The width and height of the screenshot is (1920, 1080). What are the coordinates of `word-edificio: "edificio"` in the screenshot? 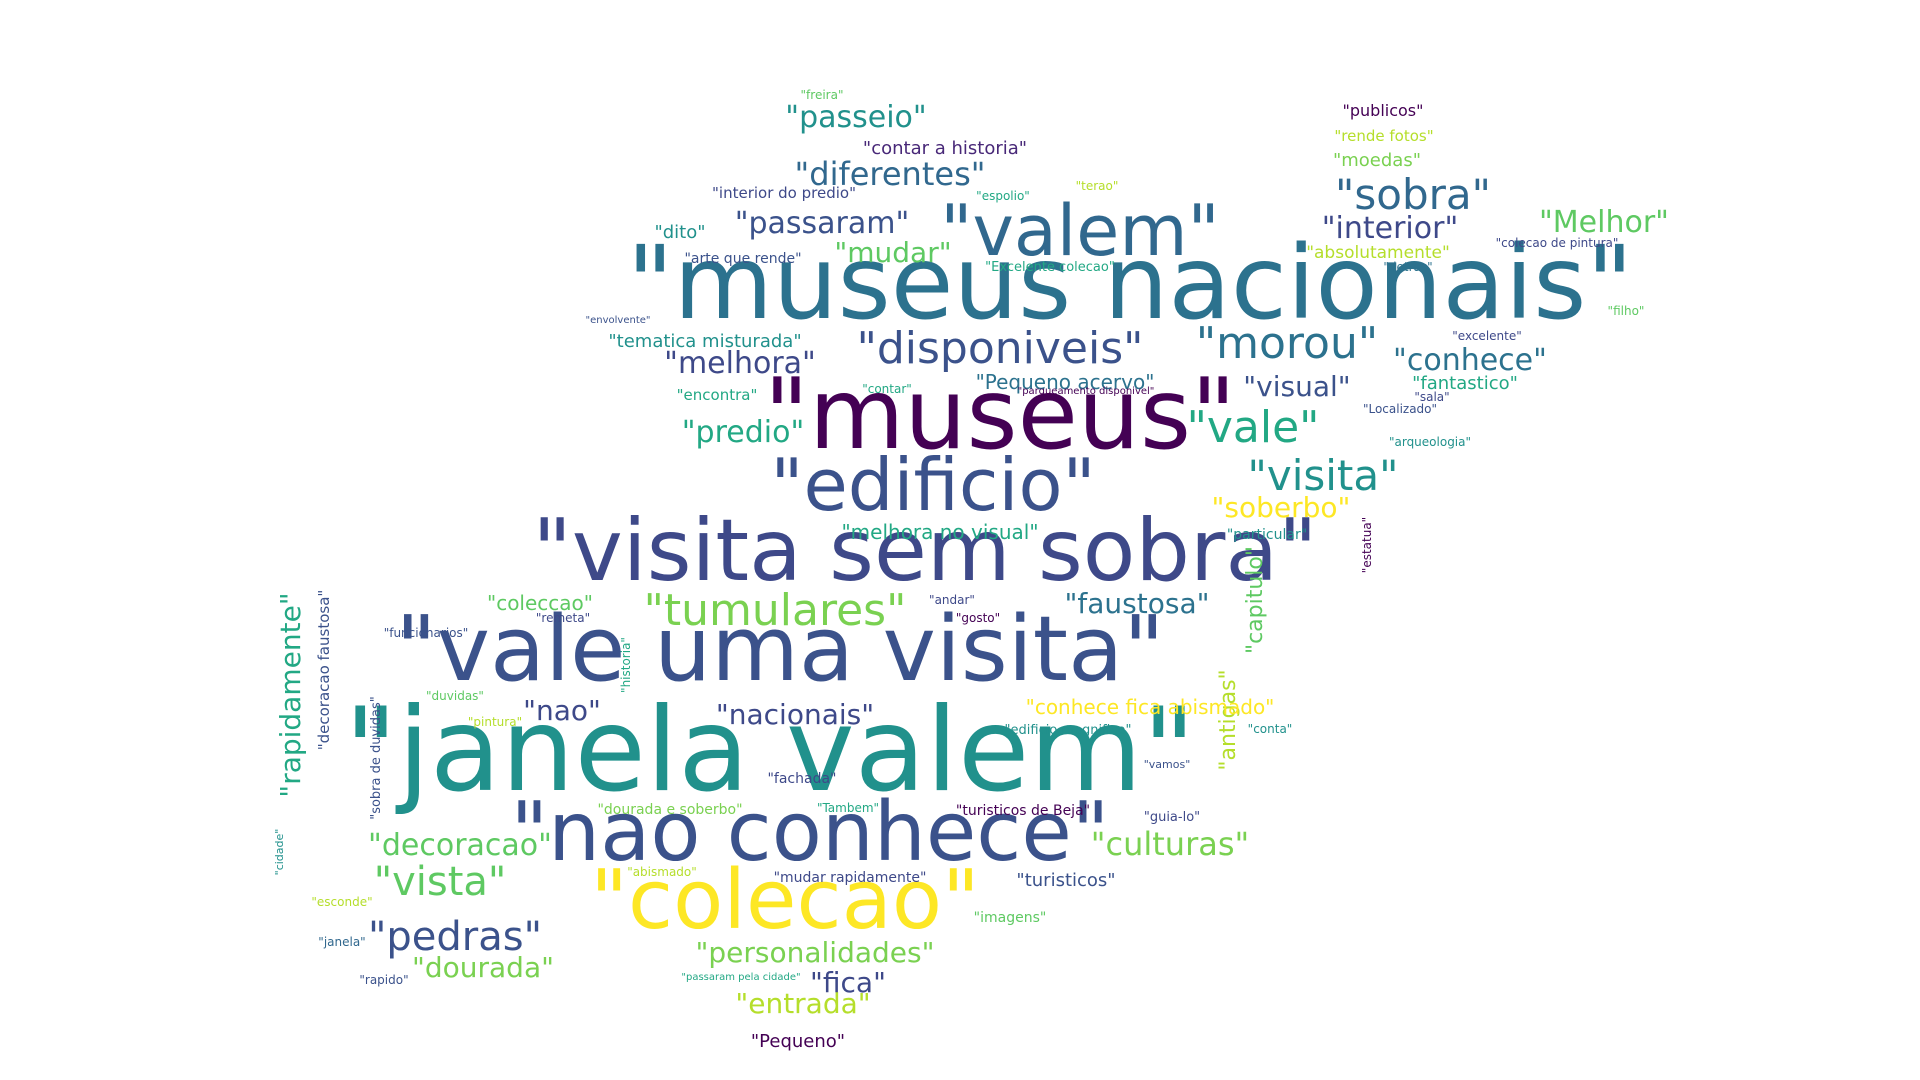 It's located at (932, 485).